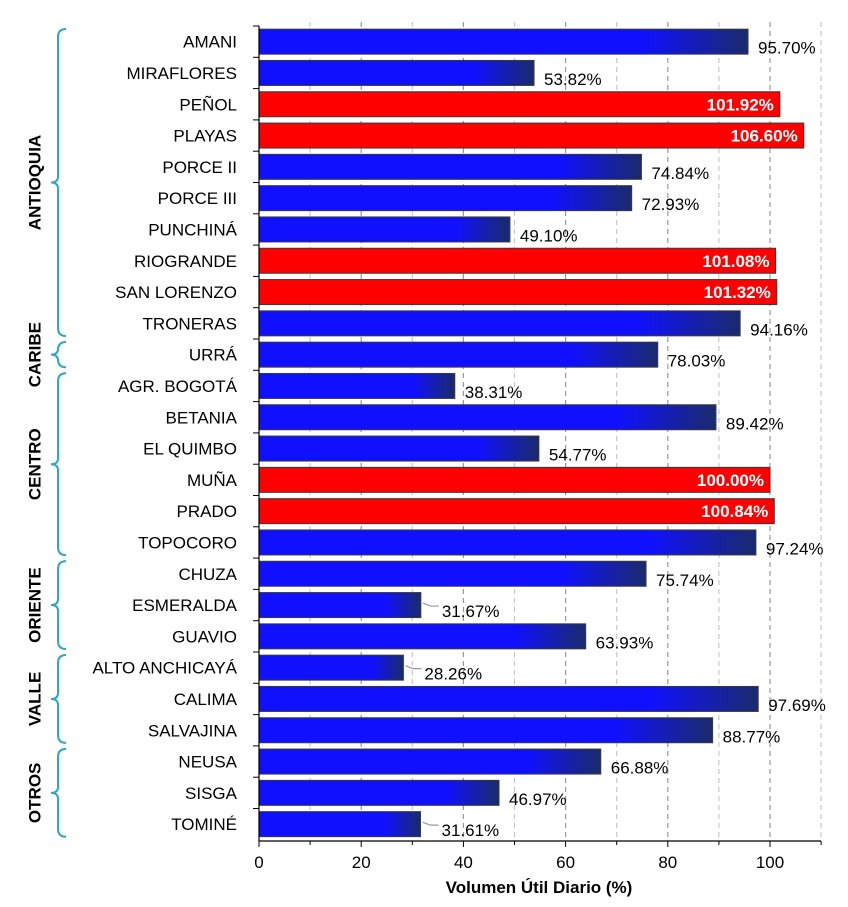 This screenshot has width=848, height=907. What do you see at coordinates (192, 229) in the screenshot?
I see `category-label: PUNCHINÁ` at bounding box center [192, 229].